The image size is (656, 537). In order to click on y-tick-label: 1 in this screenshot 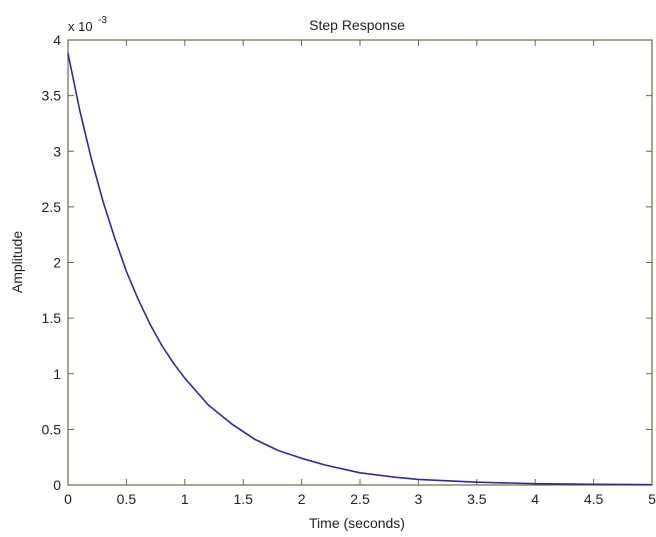, I will do `click(57, 374)`.